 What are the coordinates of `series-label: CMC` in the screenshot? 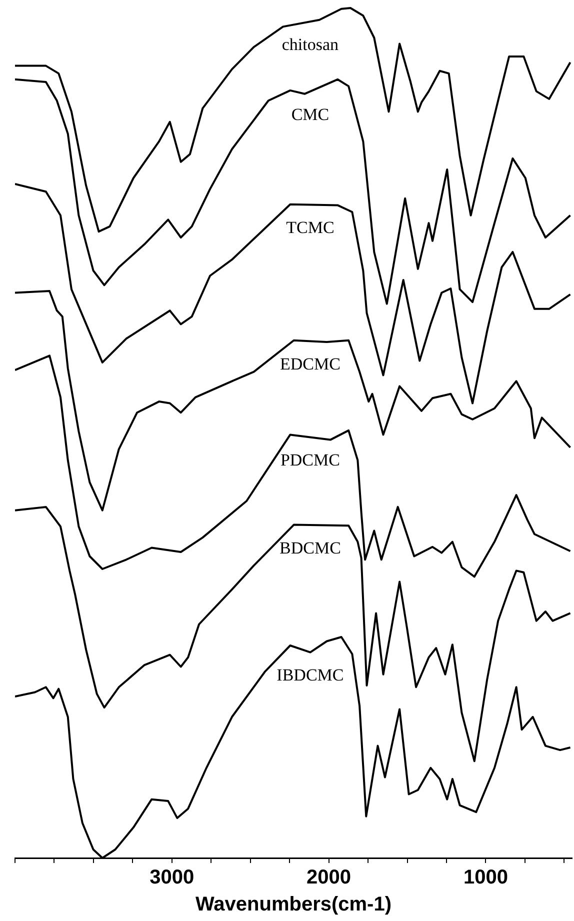 It's located at (310, 114).